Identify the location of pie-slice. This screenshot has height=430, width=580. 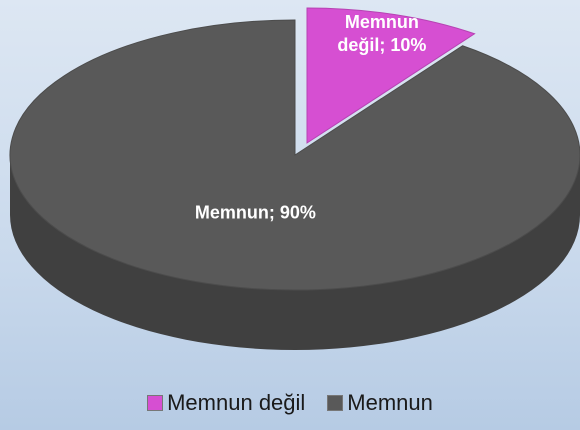
(391, 75).